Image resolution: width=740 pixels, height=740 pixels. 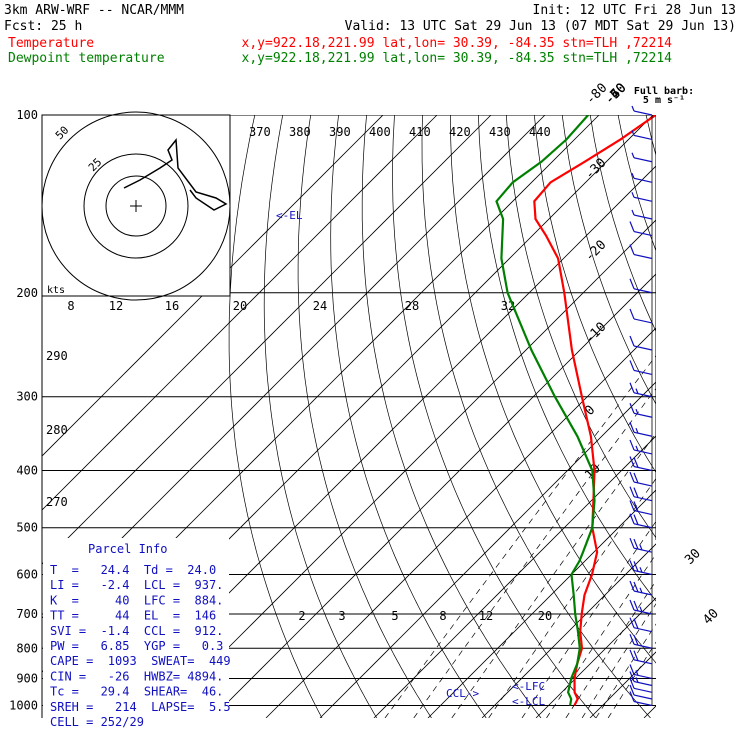 I want to click on isotherm-label: 30, so click(x=693, y=557).